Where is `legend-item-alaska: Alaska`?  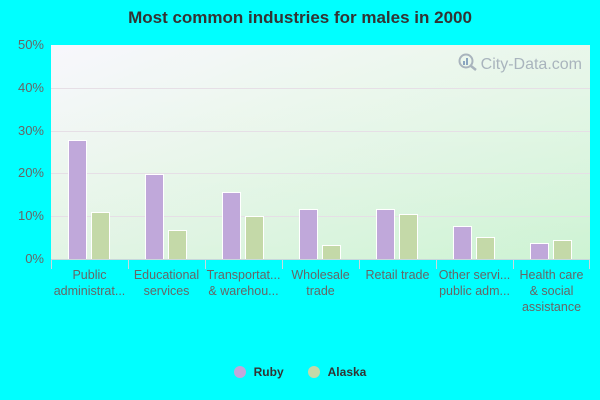
legend-item-alaska: Alaska is located at coordinates (337, 372).